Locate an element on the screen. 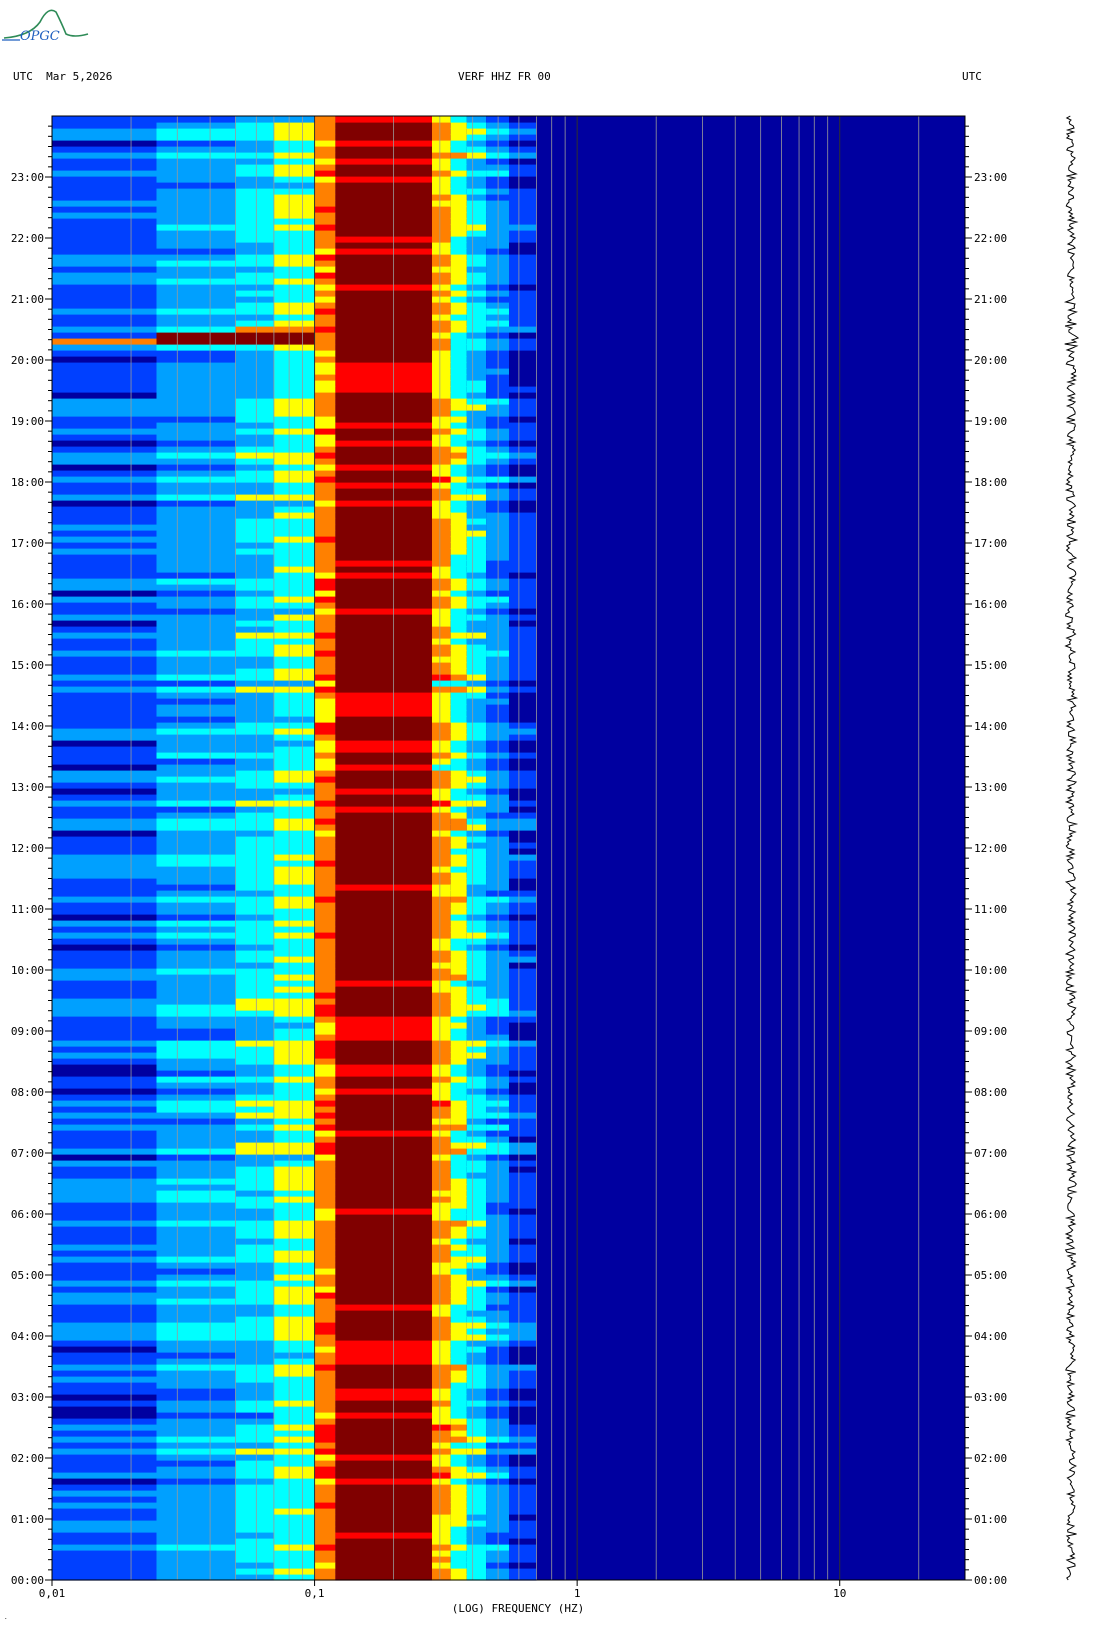  y-tick-label-left: 17:00 is located at coordinates (27, 543).